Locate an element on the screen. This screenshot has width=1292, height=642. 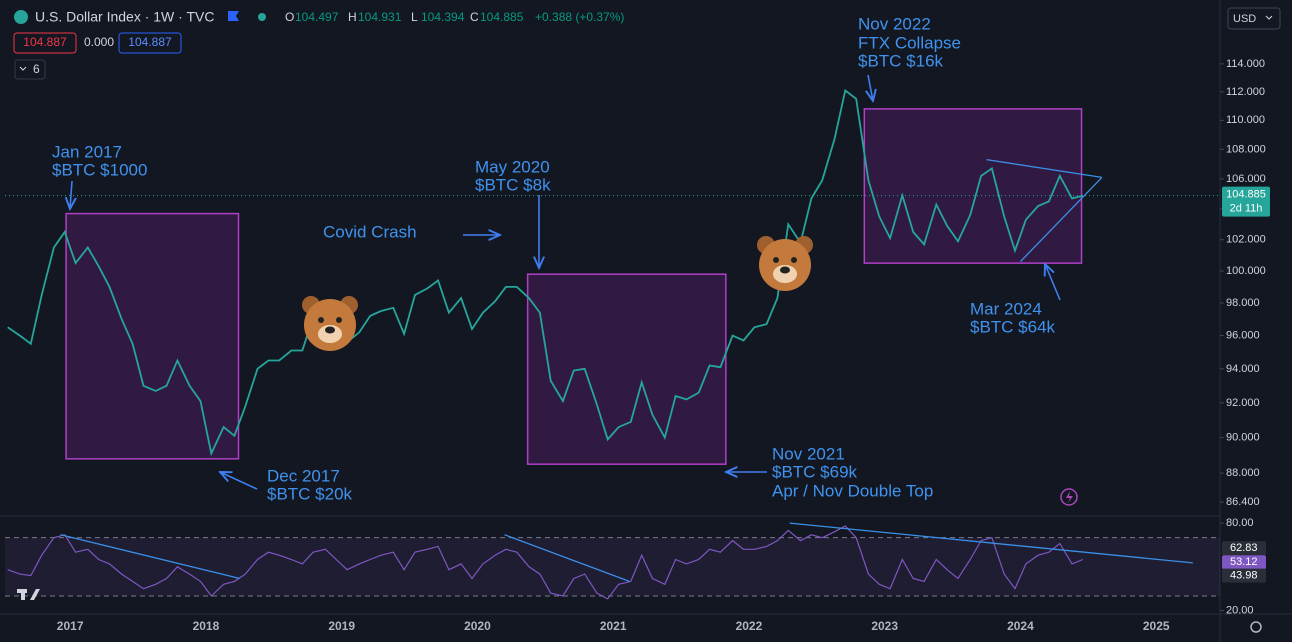
annotation: Apr / Nov Double Top is located at coordinates (852, 490).